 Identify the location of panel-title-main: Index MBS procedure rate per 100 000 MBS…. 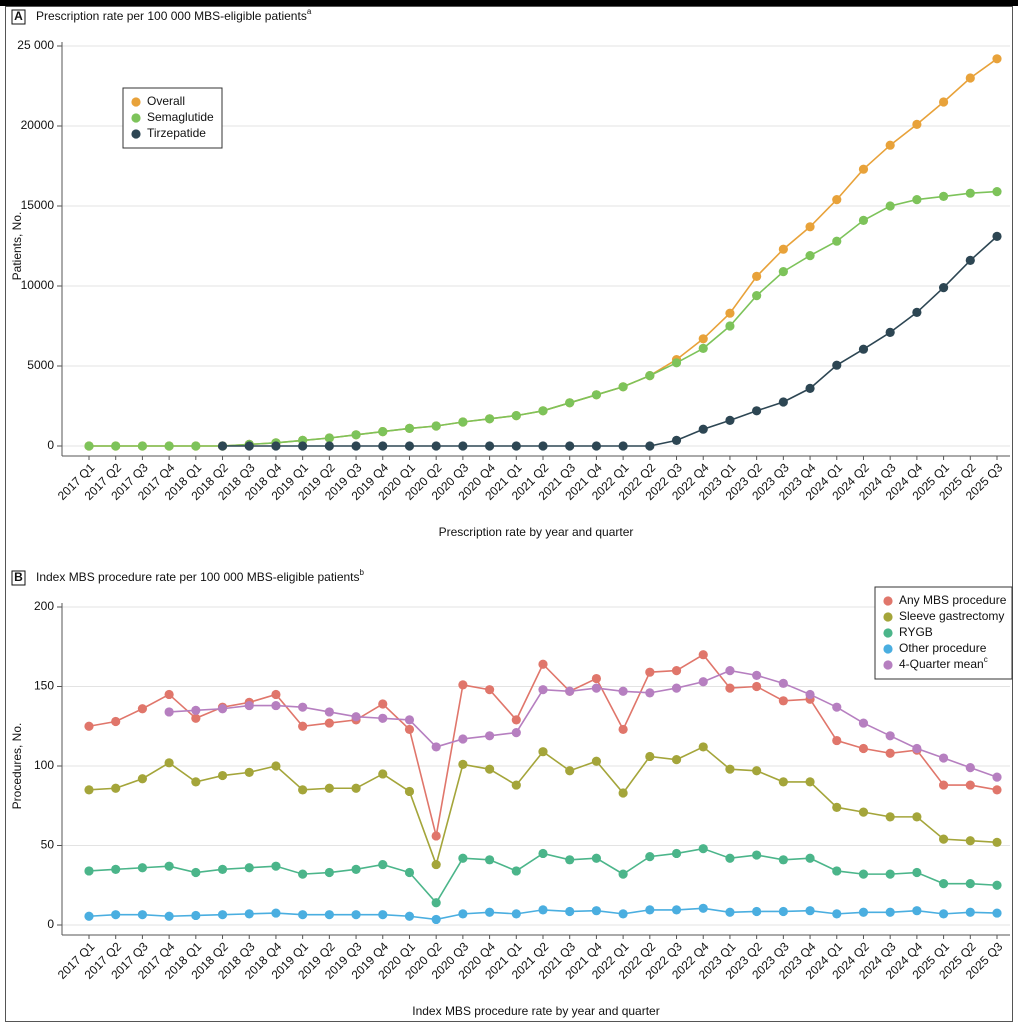
(198, 577).